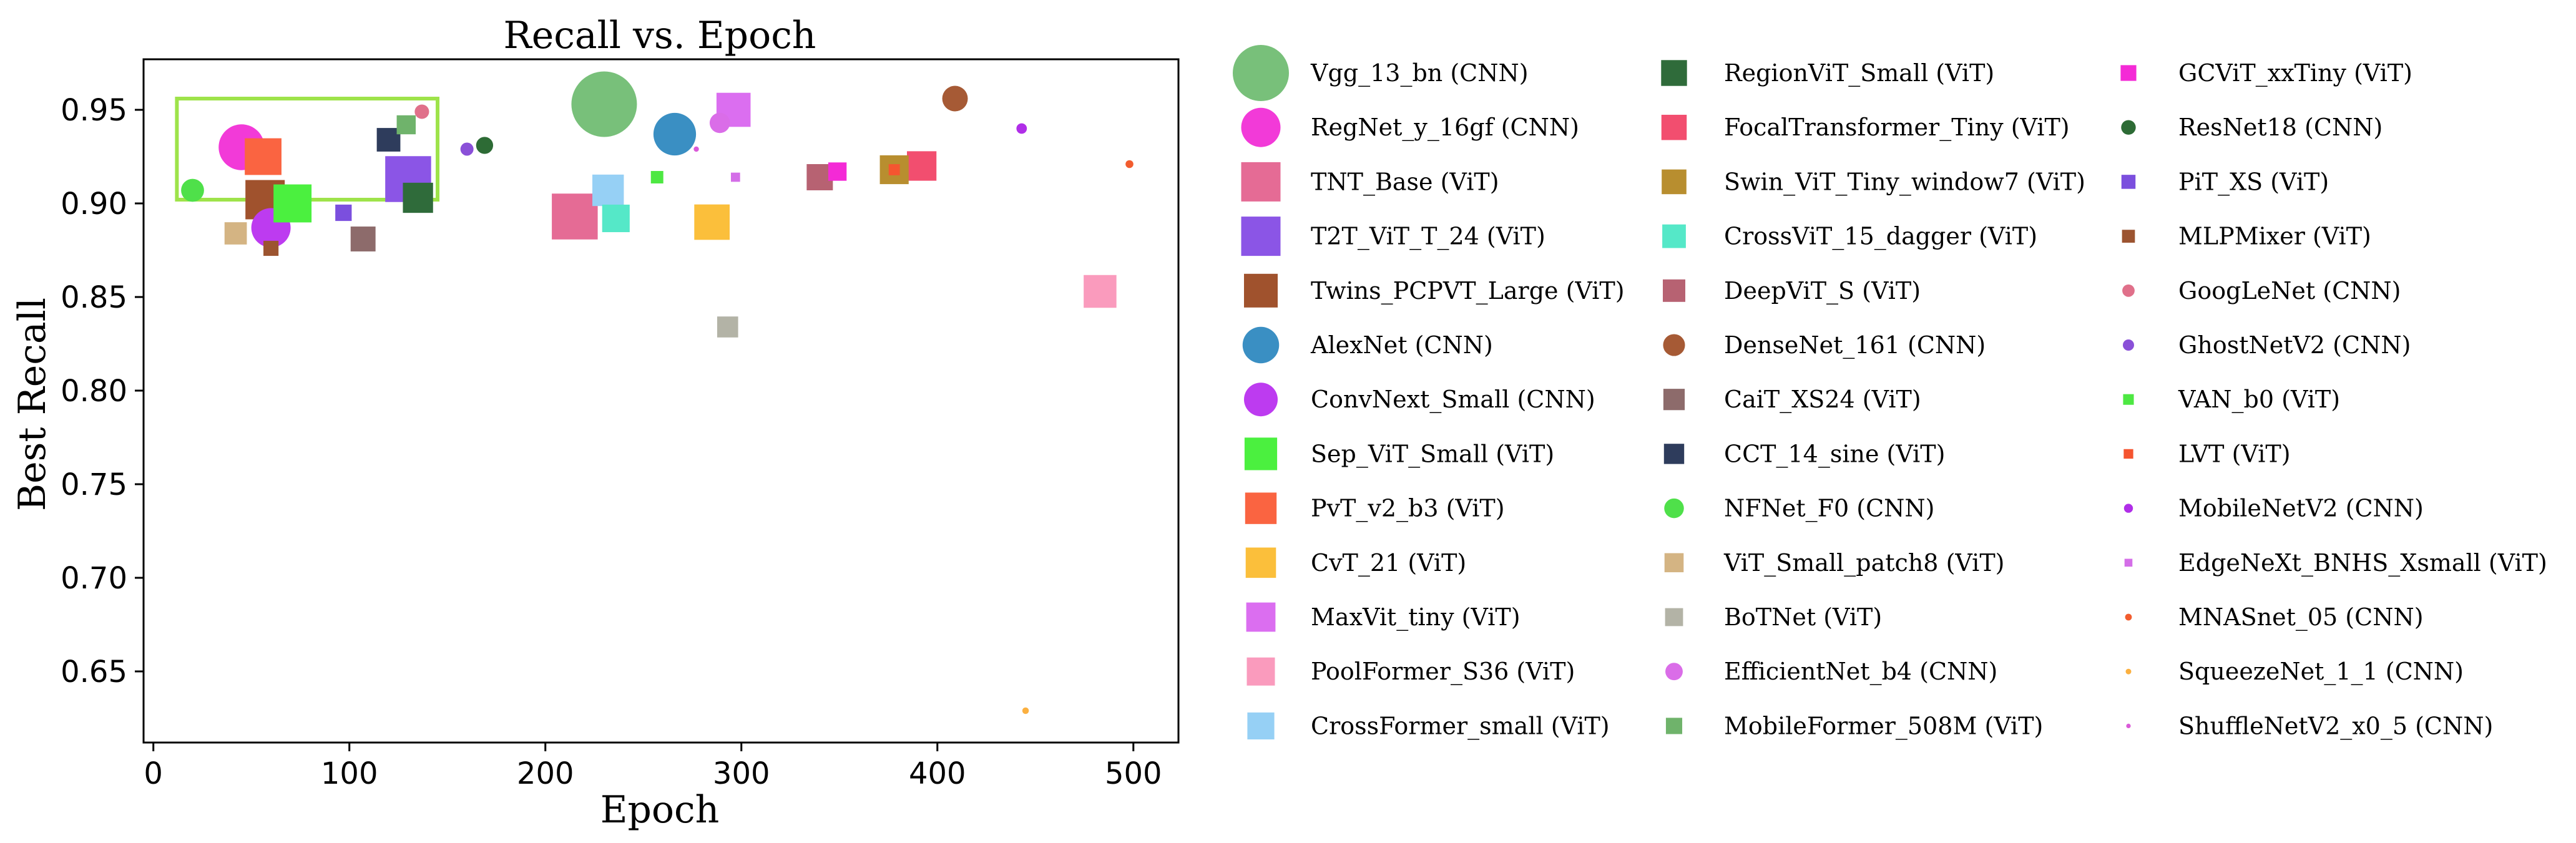  Describe the element at coordinates (153, 773) in the screenshot. I see `x-tick-label: 0` at that location.